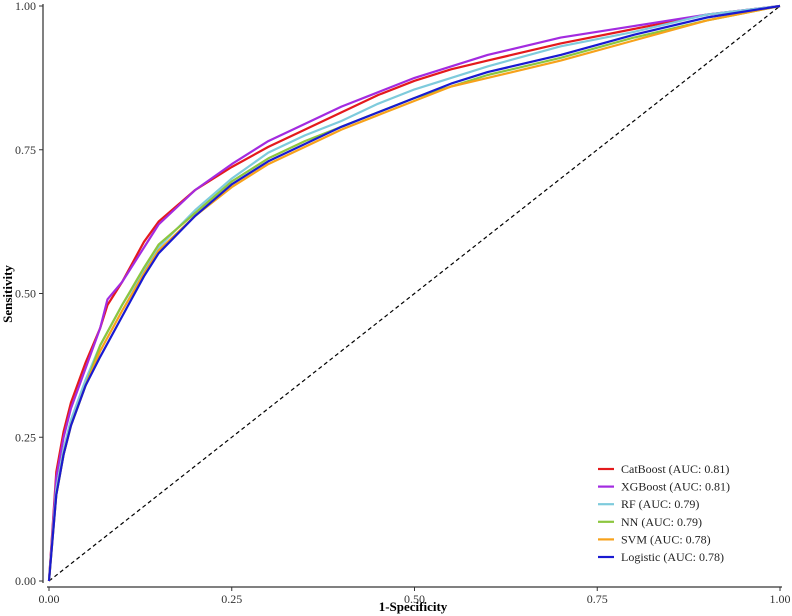 Image resolution: width=792 pixels, height=616 pixels. What do you see at coordinates (25, 6) in the screenshot?
I see `y-tick-label: 1.00` at bounding box center [25, 6].